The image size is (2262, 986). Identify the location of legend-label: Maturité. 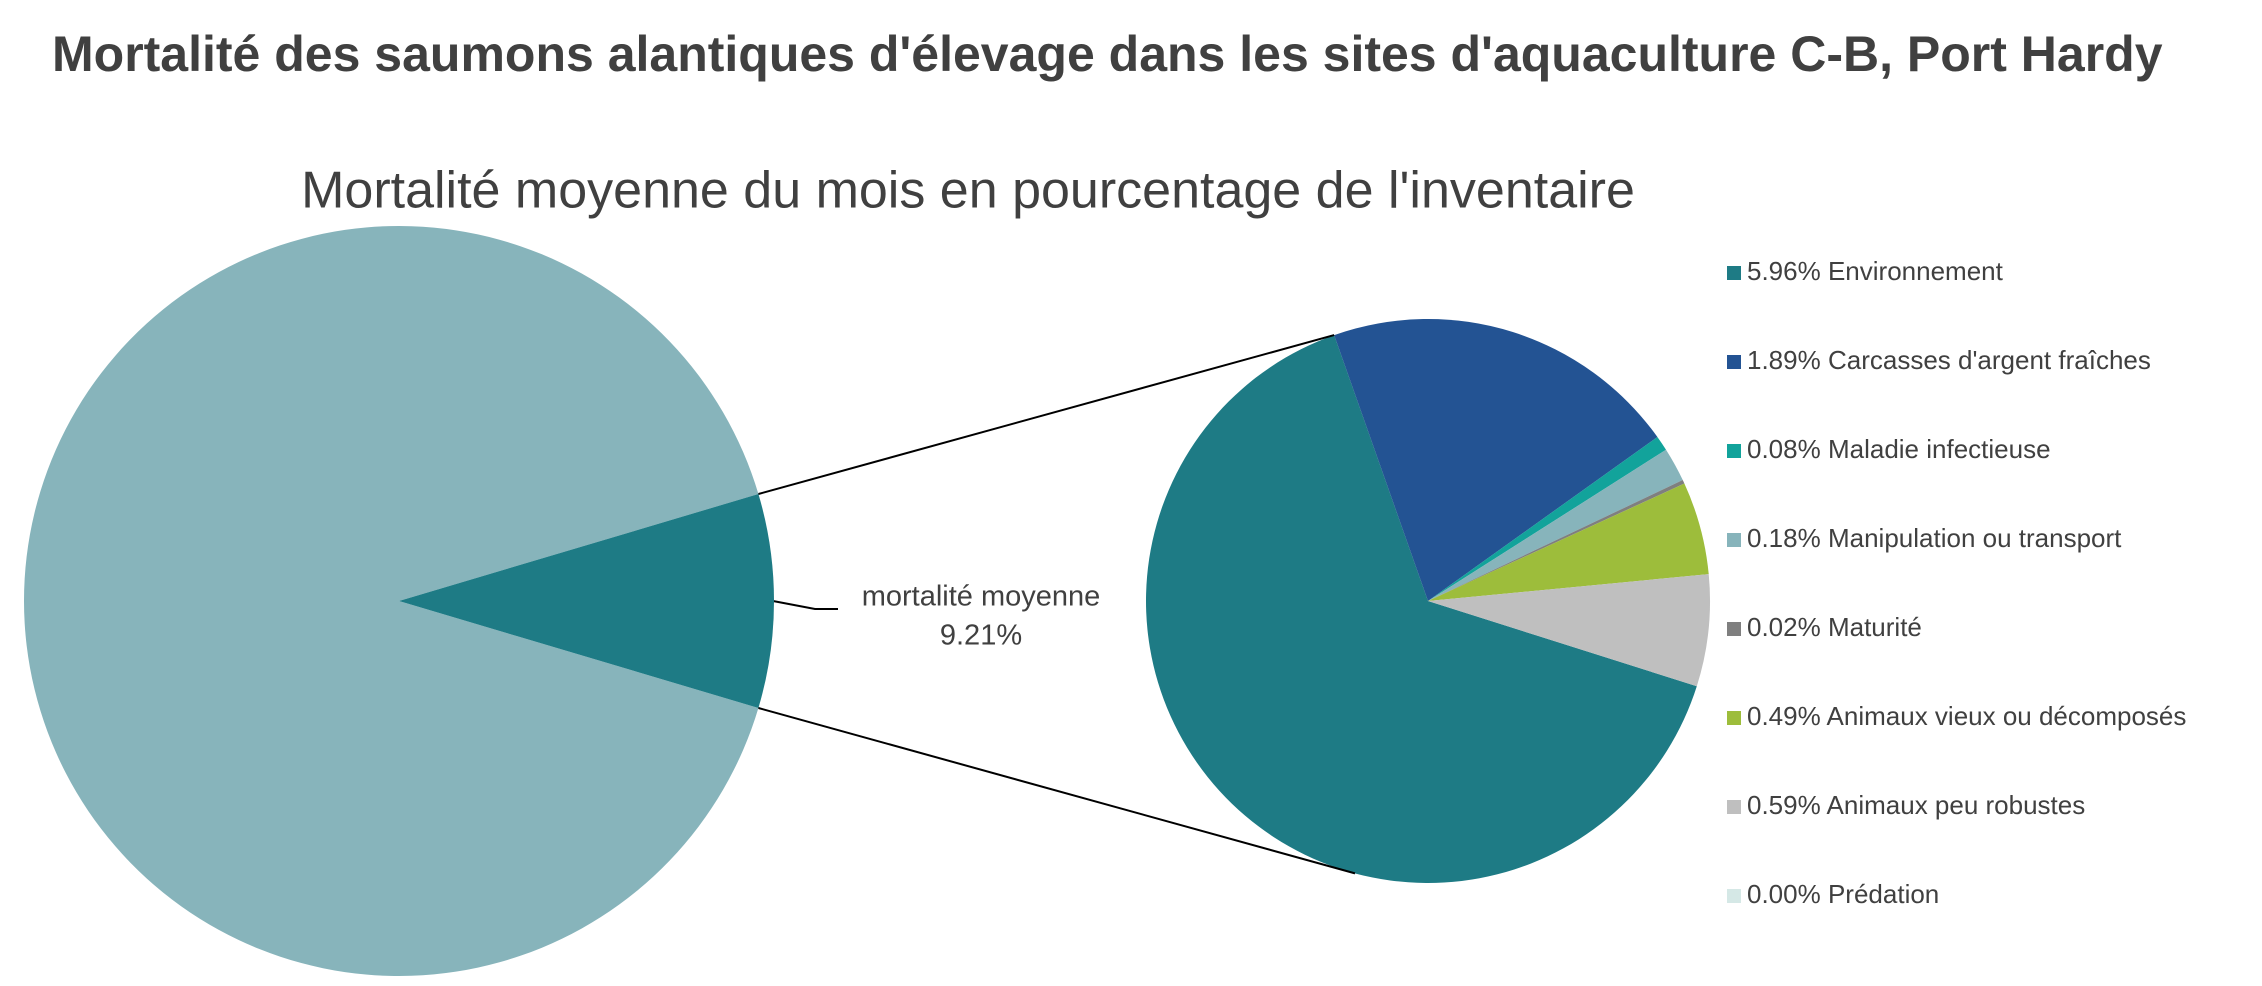
(1875, 627).